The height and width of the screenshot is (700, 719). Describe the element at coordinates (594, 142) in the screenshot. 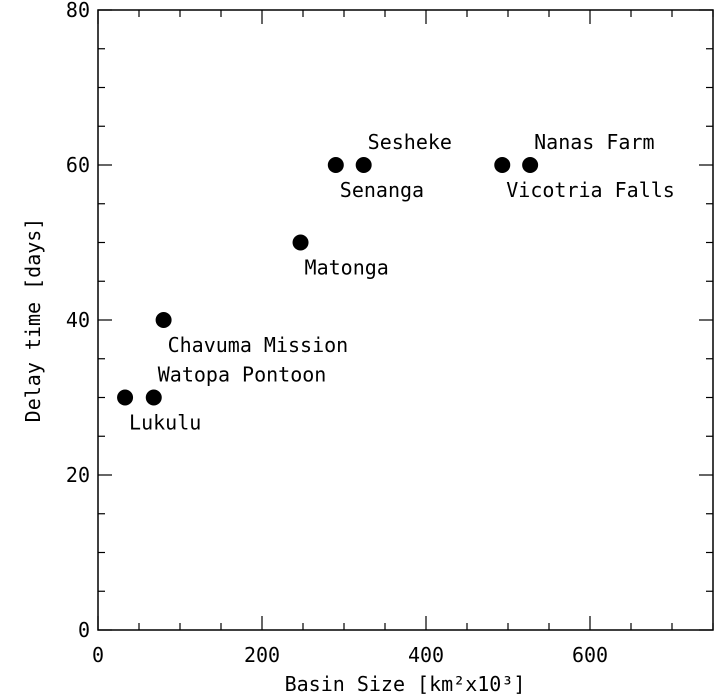

I see `point-label: Nanas Farm` at that location.